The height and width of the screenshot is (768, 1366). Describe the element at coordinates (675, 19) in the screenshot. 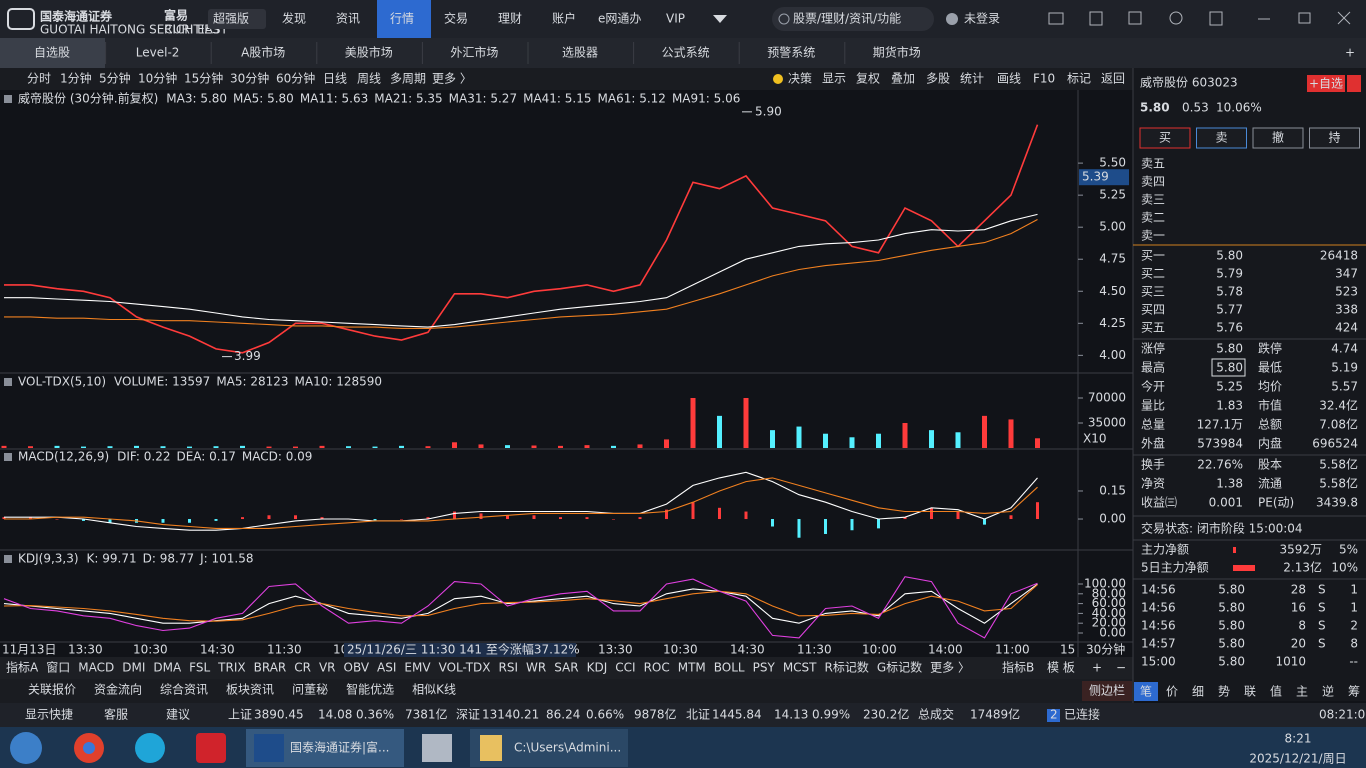

I see `menu-item: VIP` at that location.